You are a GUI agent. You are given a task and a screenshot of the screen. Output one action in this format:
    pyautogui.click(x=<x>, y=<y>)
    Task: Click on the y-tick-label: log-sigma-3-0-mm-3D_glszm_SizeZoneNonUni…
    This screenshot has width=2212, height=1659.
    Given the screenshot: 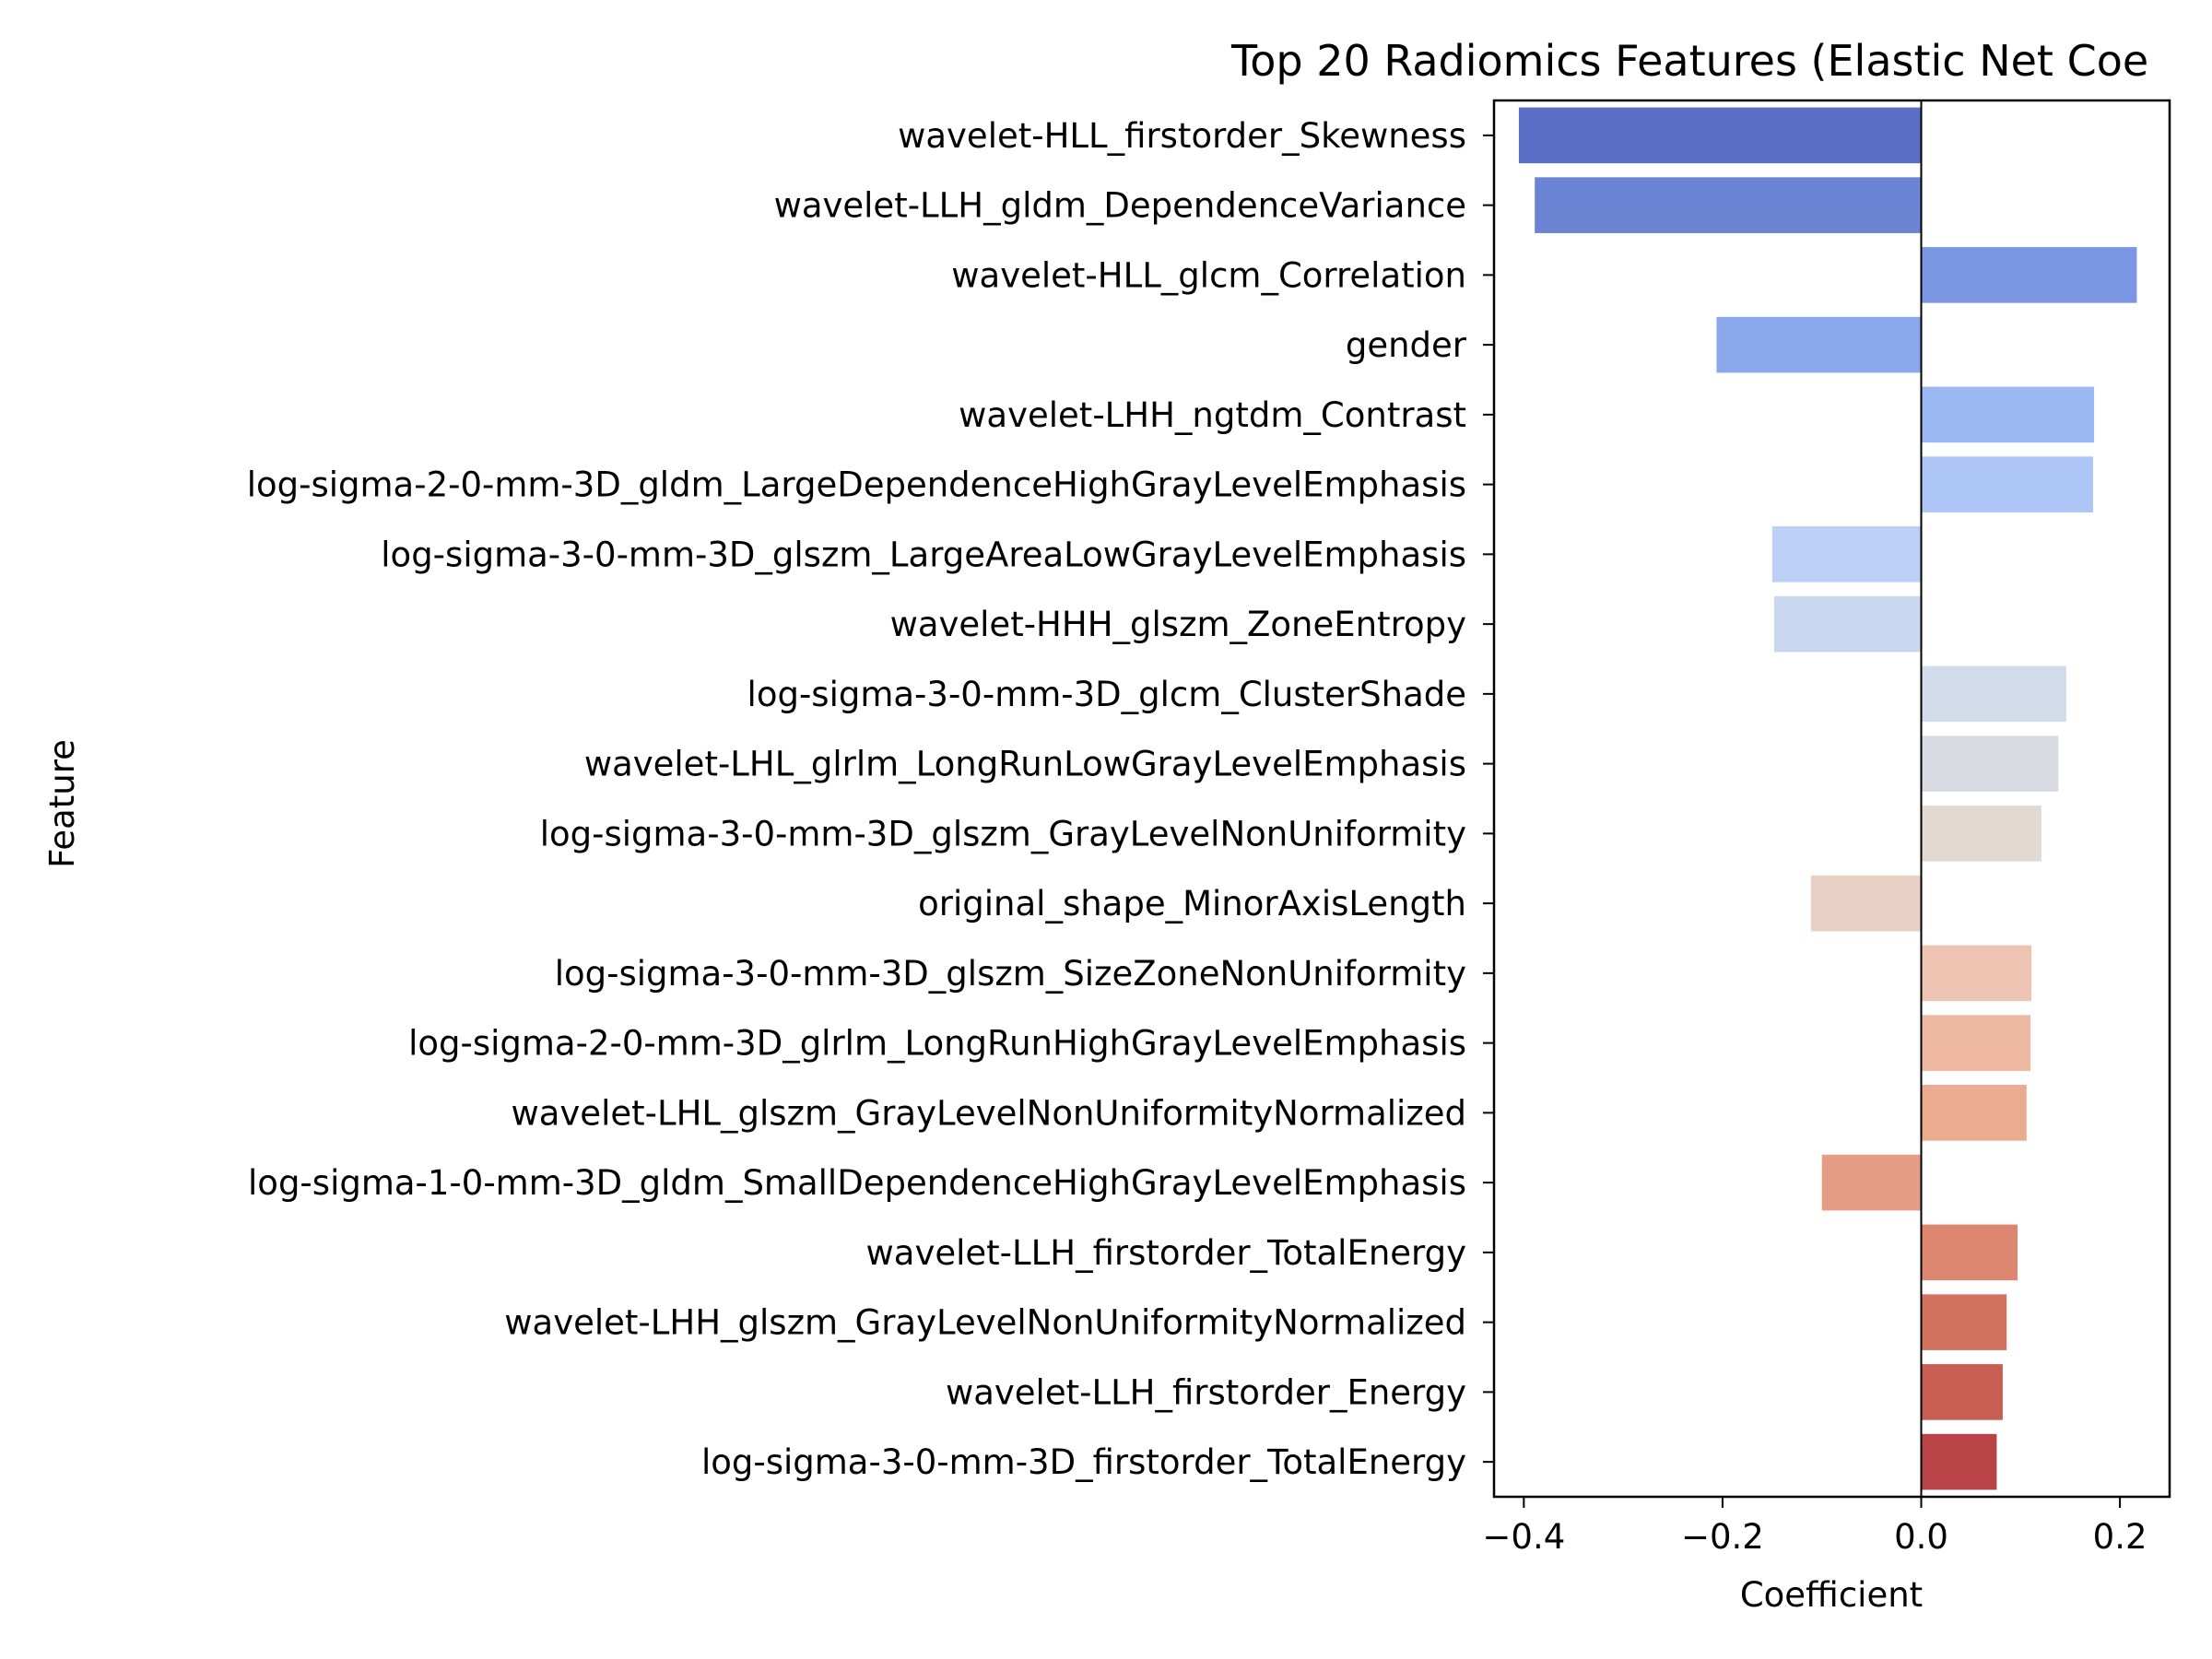 What is the action you would take?
    pyautogui.click(x=1010, y=974)
    